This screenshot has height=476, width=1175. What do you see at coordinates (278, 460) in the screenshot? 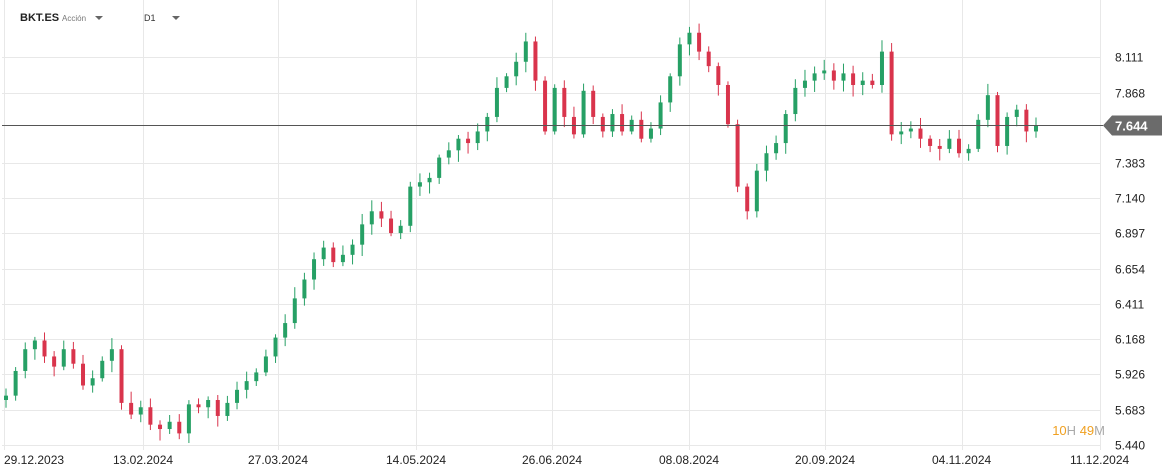
I see `x-tick-label: 27.03.2024` at bounding box center [278, 460].